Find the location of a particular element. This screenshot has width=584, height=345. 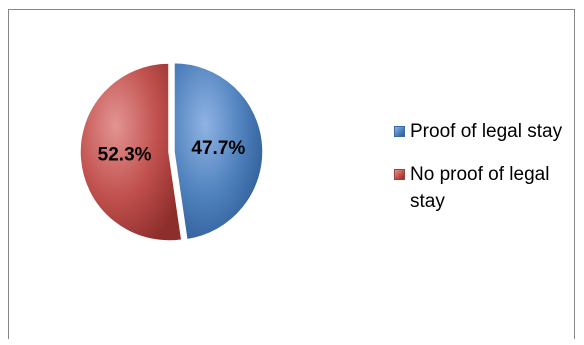

data-label-proof: 47.7% is located at coordinates (218, 148).